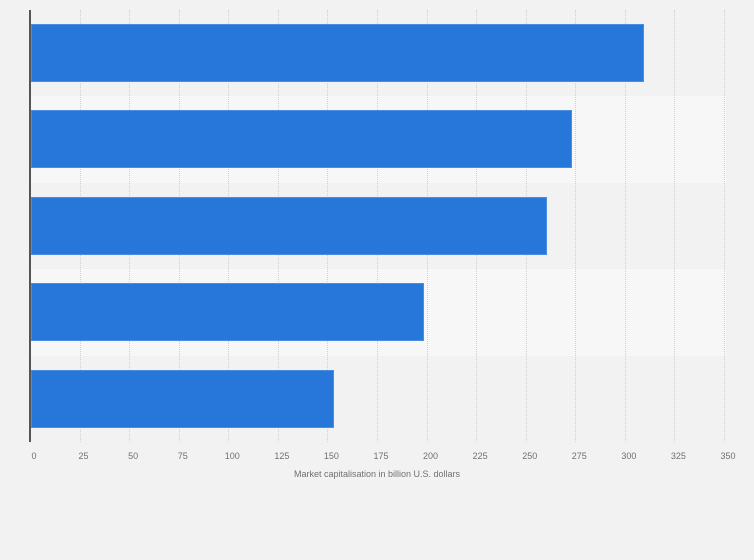  I want to click on x-tick-label: 25, so click(83, 456).